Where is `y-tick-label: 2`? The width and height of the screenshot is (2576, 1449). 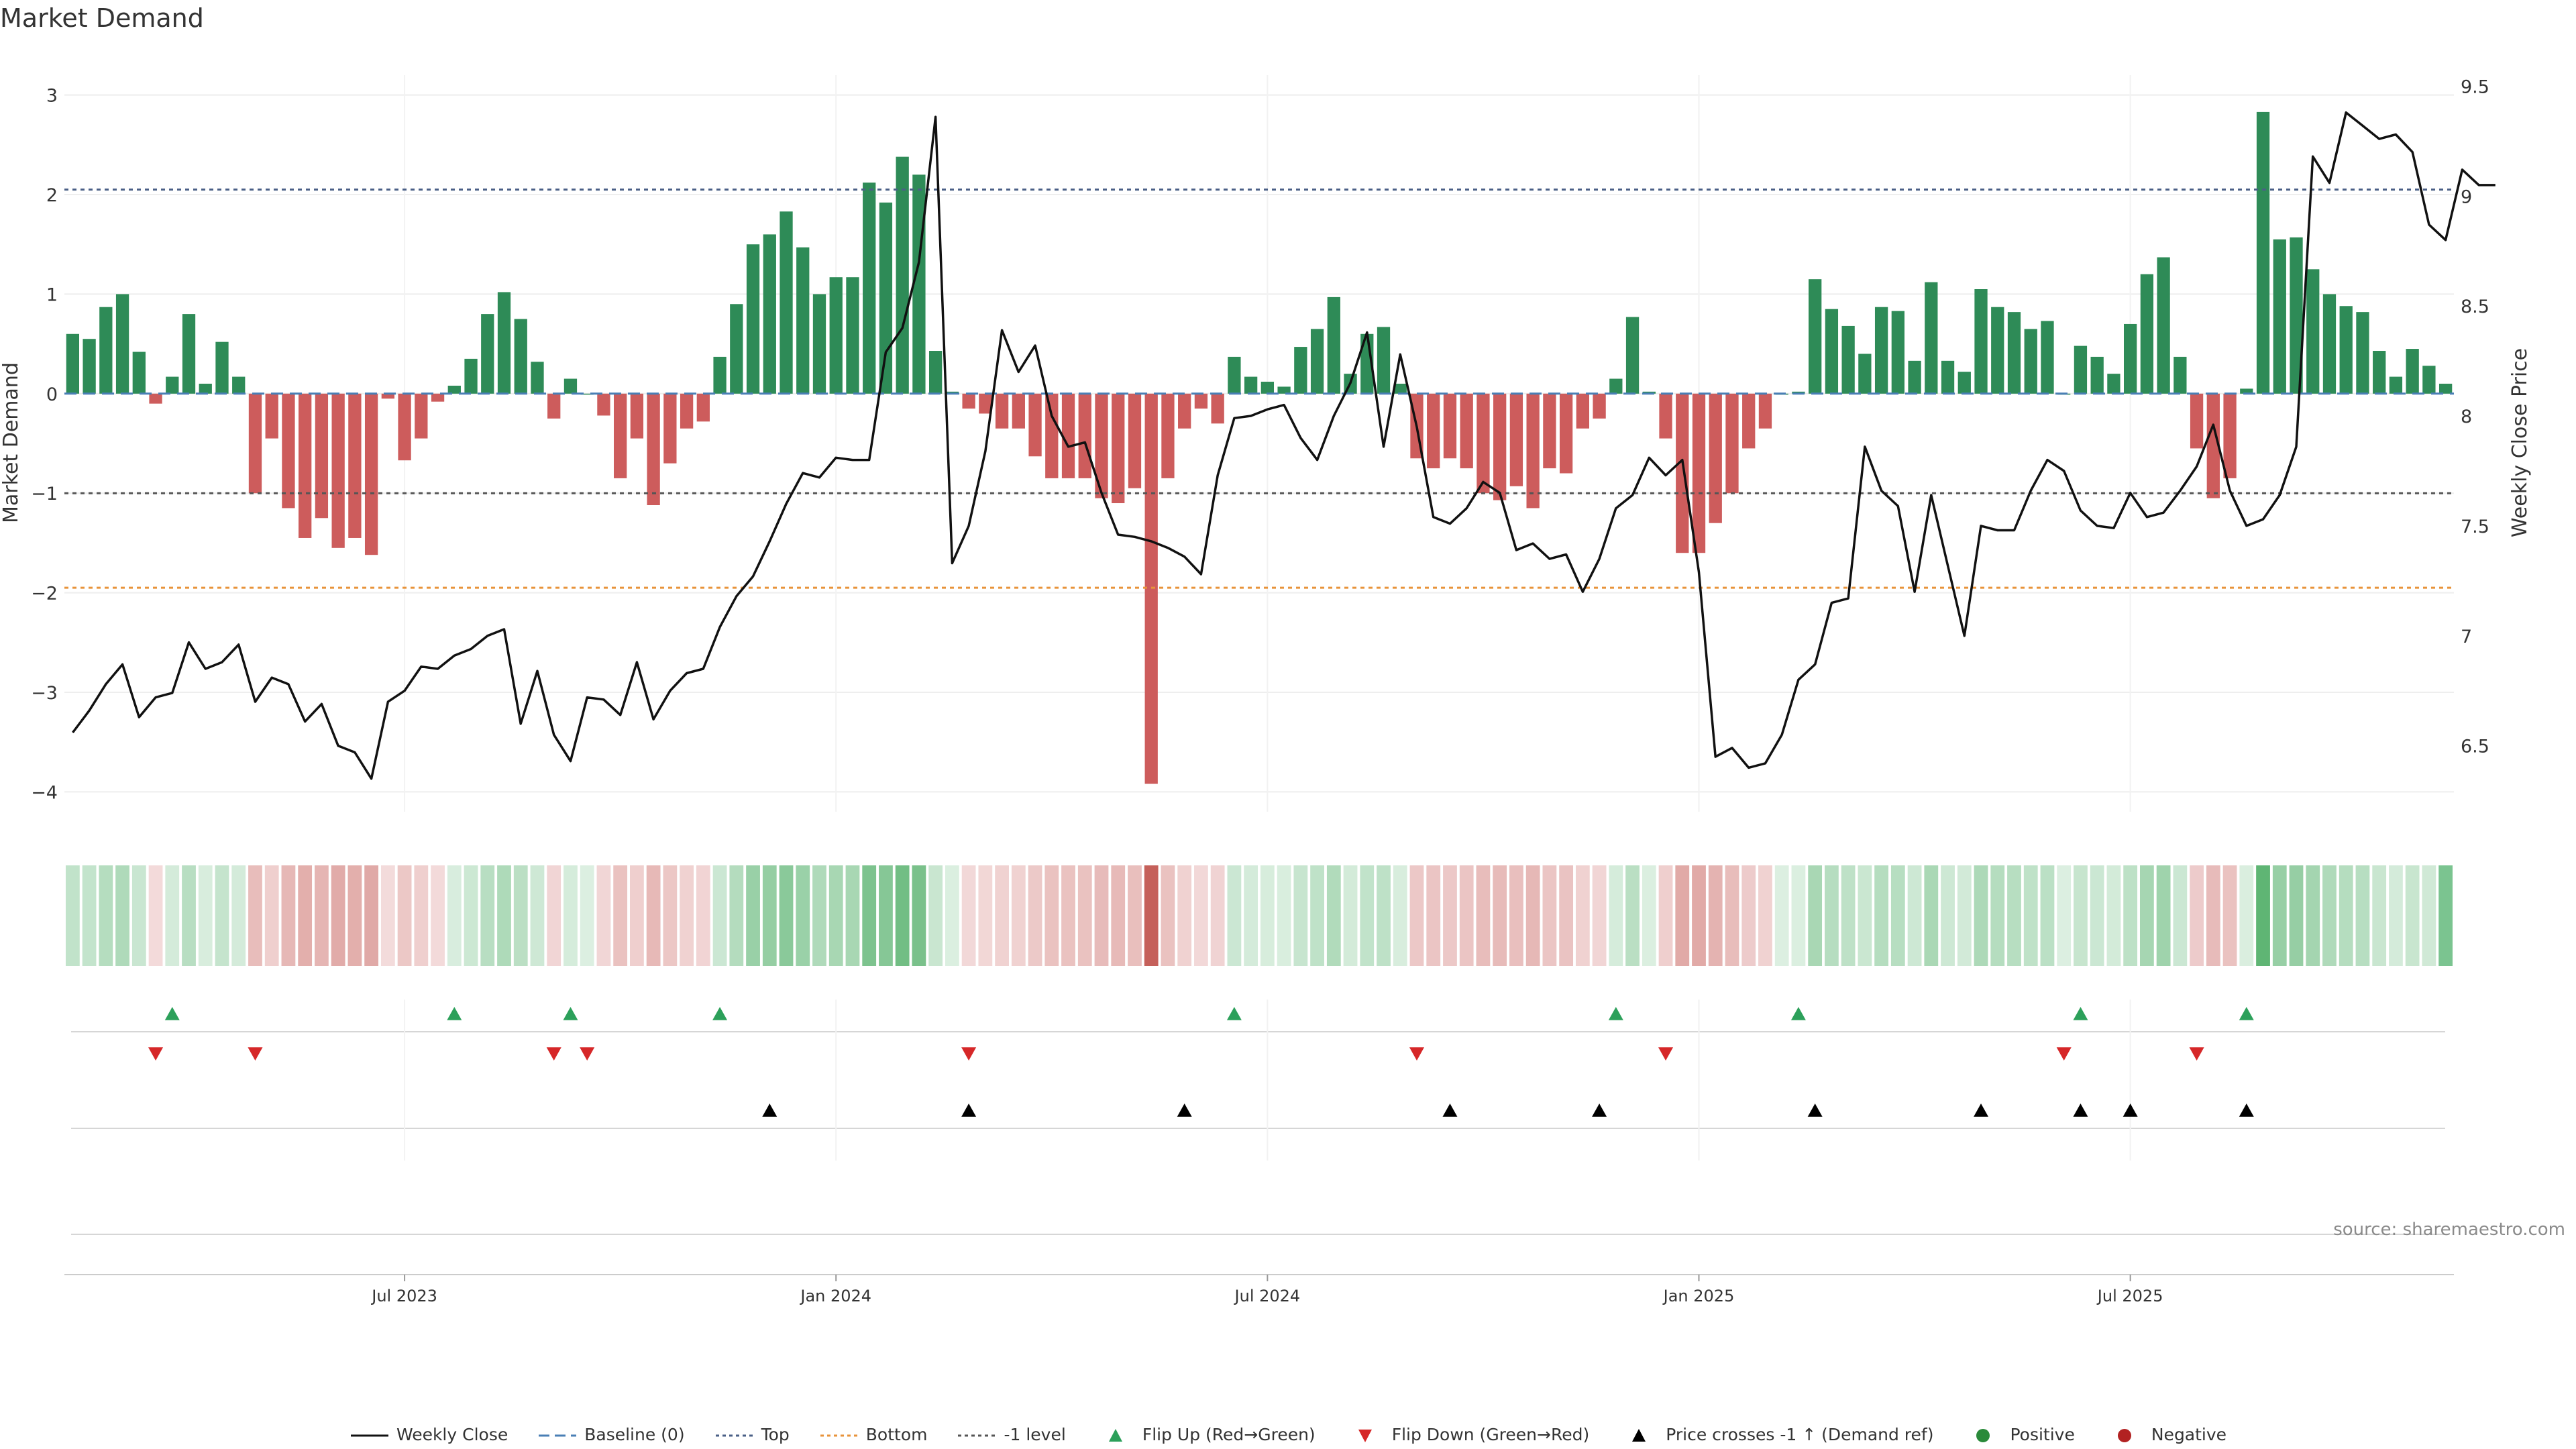
y-tick-label: 2 is located at coordinates (52, 195).